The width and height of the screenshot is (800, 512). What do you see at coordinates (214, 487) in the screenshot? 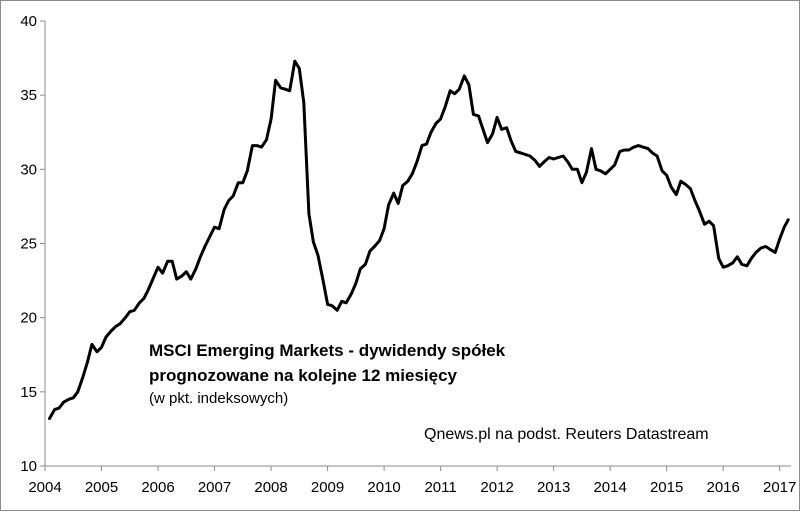
I see `x-tick-label: 2007` at bounding box center [214, 487].